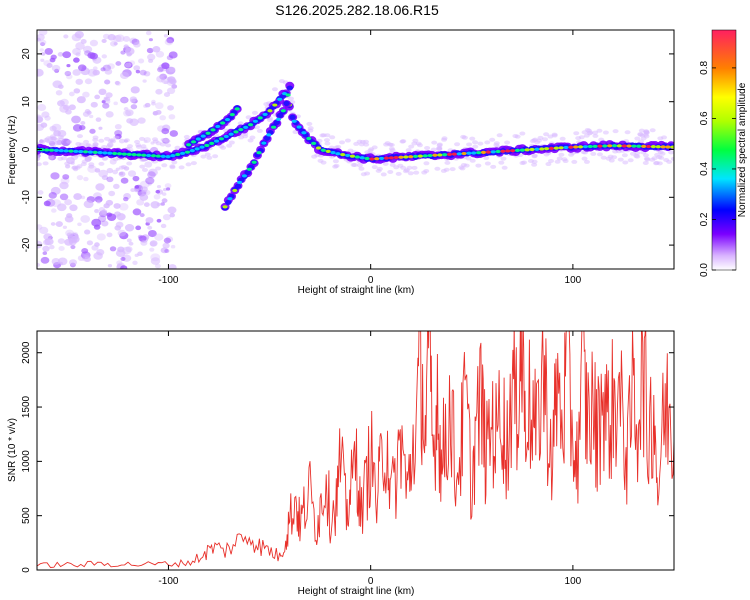  I want to click on snr-xtick-label: -100, so click(168, 581).